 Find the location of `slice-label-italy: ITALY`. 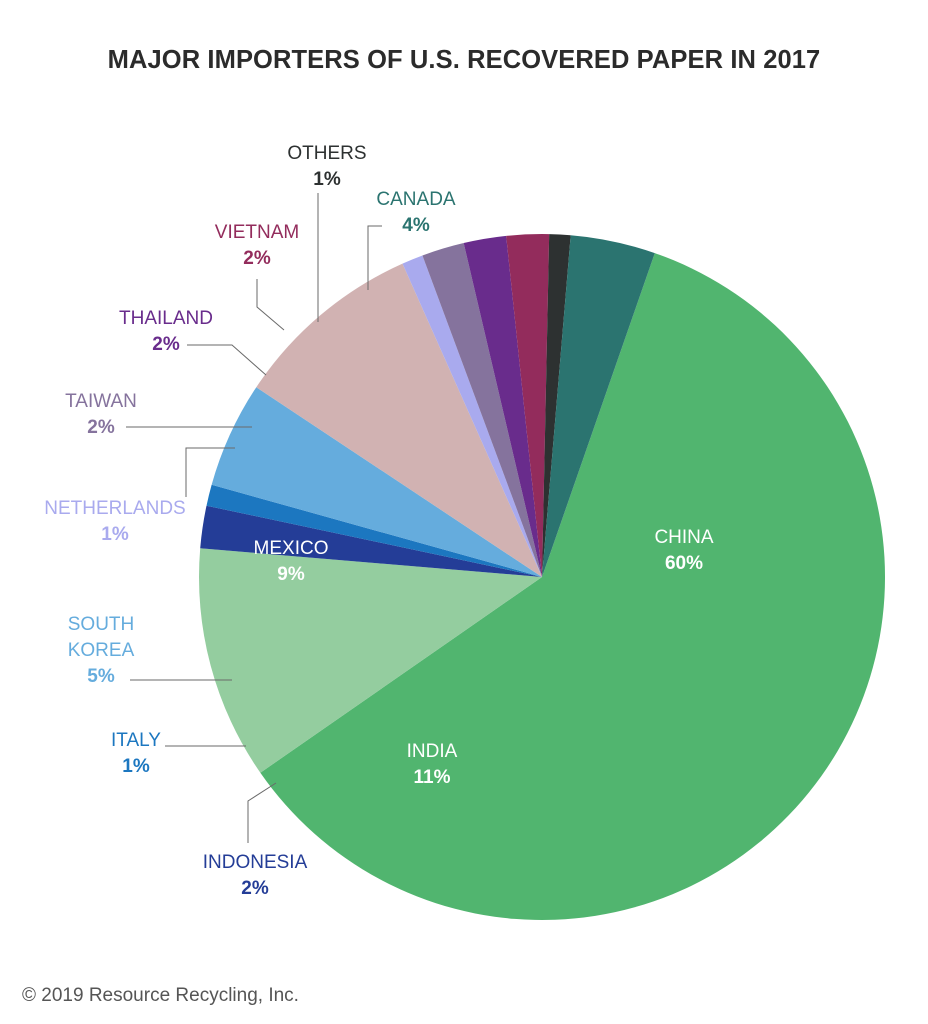

slice-label-italy: ITALY is located at coordinates (136, 740).